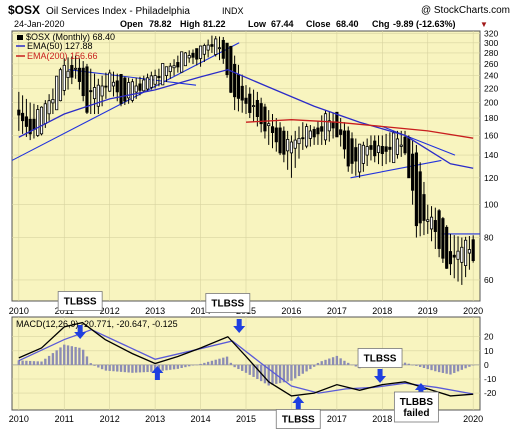  What do you see at coordinates (490, 379) in the screenshot?
I see `macd-y-tick: -10` at bounding box center [490, 379].